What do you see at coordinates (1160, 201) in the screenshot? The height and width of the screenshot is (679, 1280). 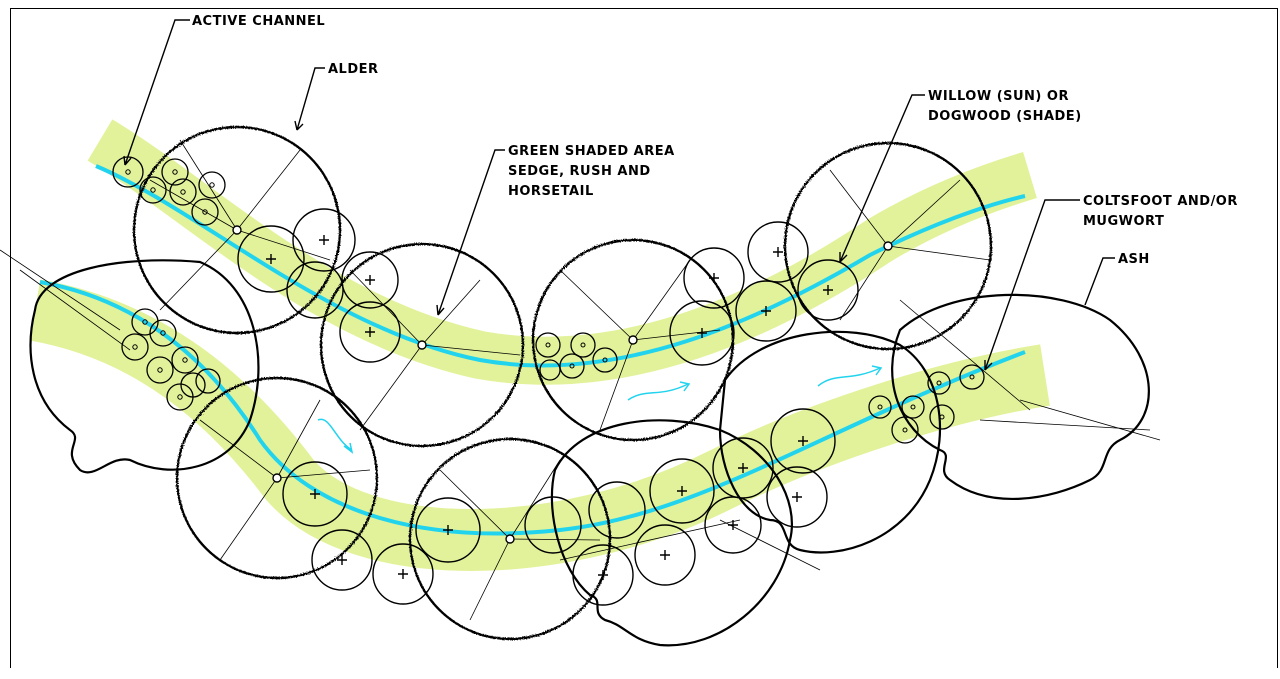 I see `label-coltsfoot-line1: COLTSFOOT AND/OR` at bounding box center [1160, 201].